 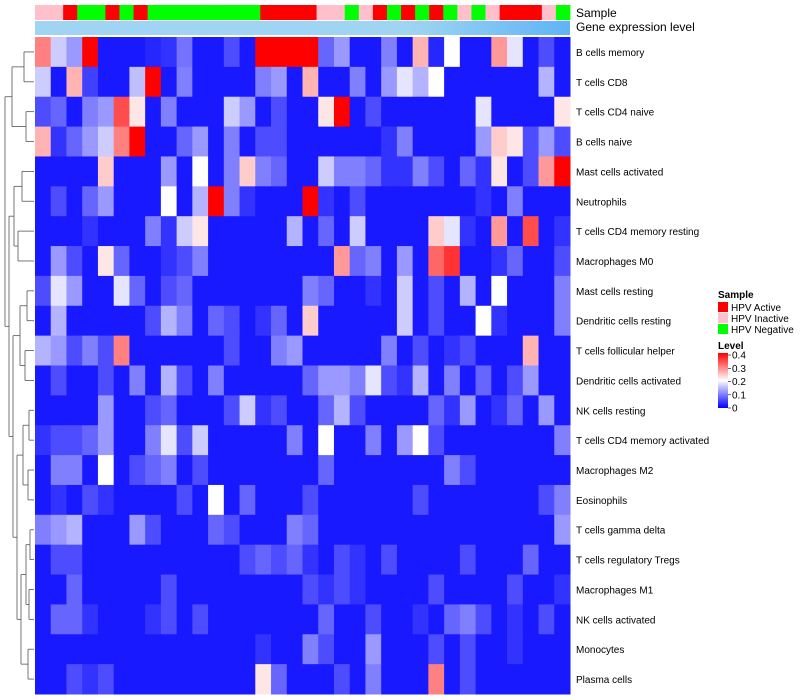 I want to click on level-legend-tick-label: 0.4, so click(x=739, y=356).